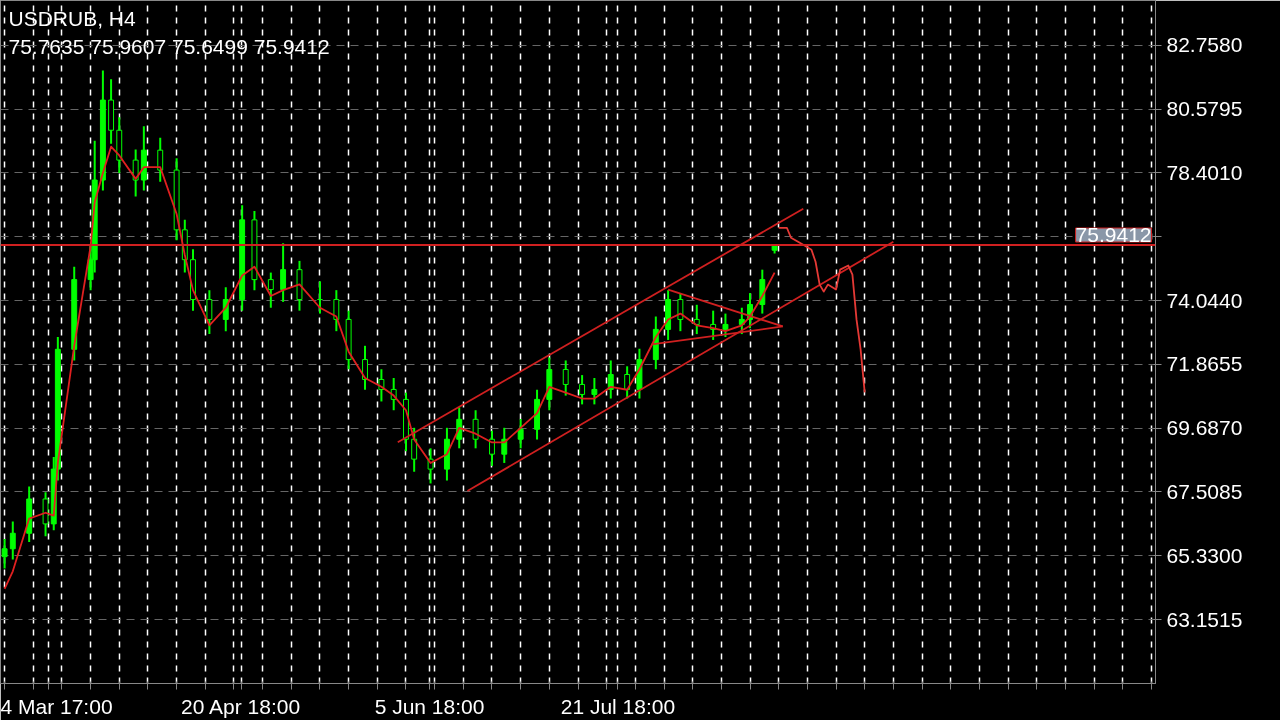 The height and width of the screenshot is (720, 1280). What do you see at coordinates (56, 706) in the screenshot?
I see `x-tick-label: 4 Mar 17:00` at bounding box center [56, 706].